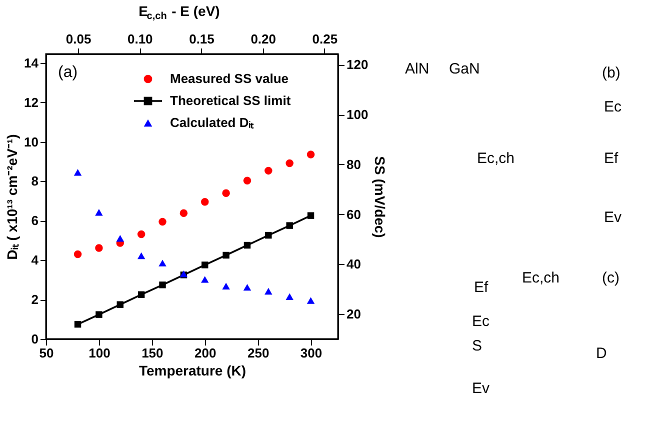 The width and height of the screenshot is (667, 429). Describe the element at coordinates (192, 370) in the screenshot. I see `x-axis-title: Temperature (K)` at that location.